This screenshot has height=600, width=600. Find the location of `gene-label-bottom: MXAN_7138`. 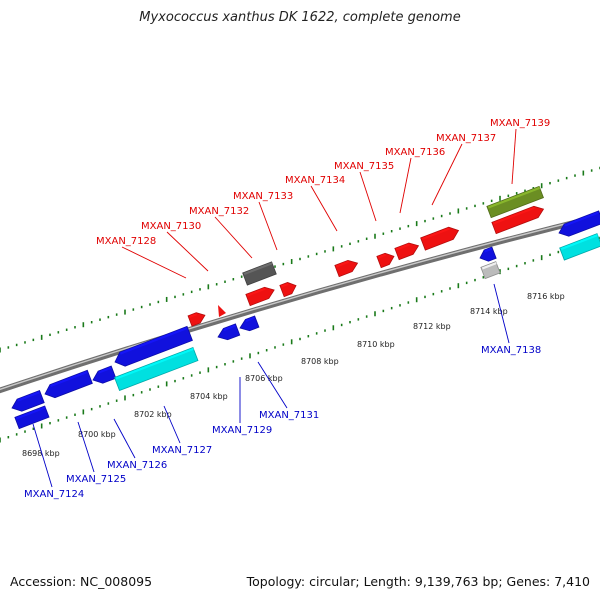

gene-label-bottom: MXAN_7138 is located at coordinates (511, 350).